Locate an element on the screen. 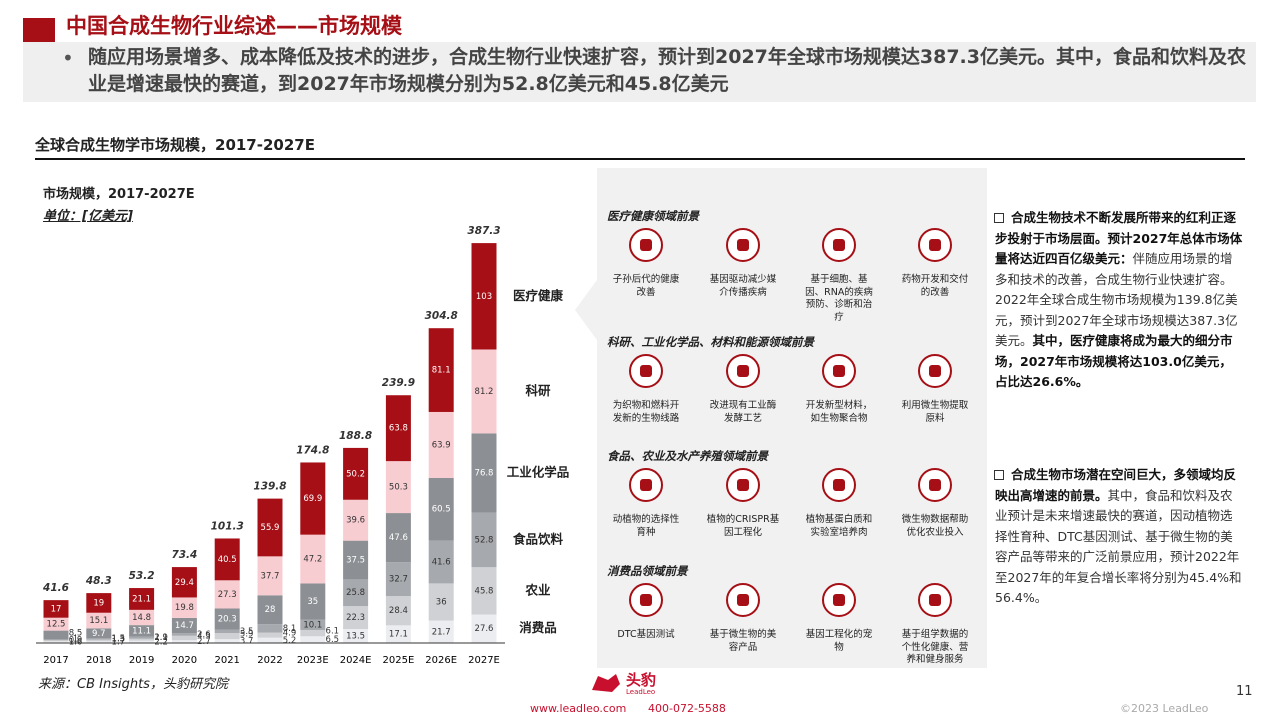 The width and height of the screenshot is (1280, 720). value-label: 17.1 is located at coordinates (398, 635).